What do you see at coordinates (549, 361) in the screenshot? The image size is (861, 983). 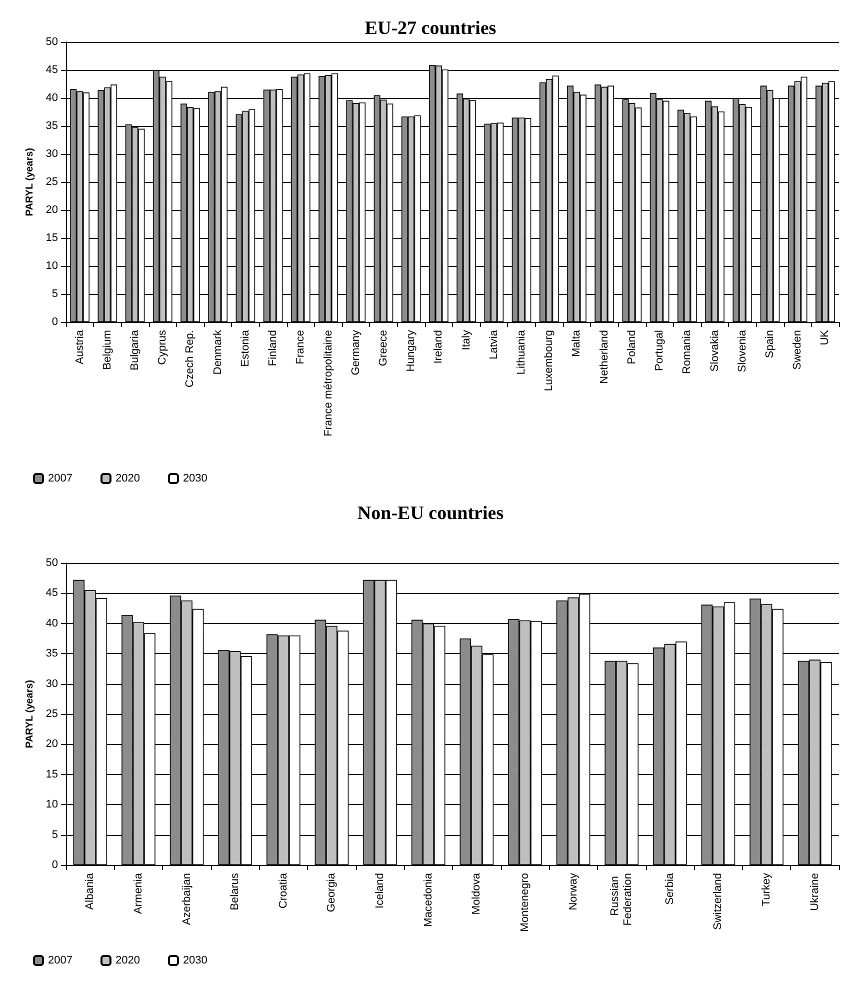 I see `x-tick-label: Luxembourg` at bounding box center [549, 361].